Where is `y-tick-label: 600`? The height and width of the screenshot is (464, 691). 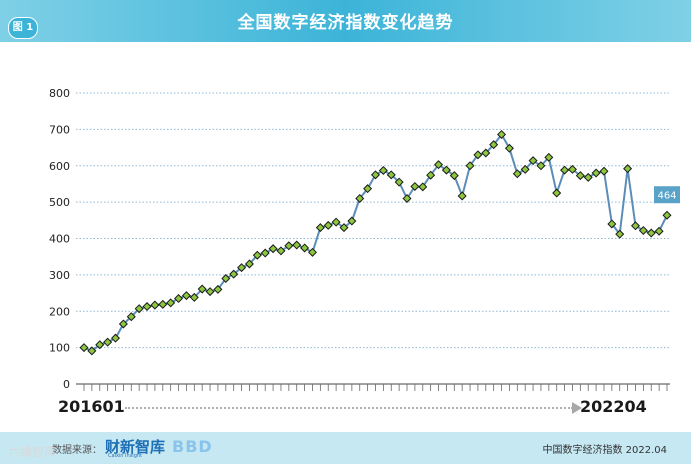
y-tick-label: 600 is located at coordinates (59, 166).